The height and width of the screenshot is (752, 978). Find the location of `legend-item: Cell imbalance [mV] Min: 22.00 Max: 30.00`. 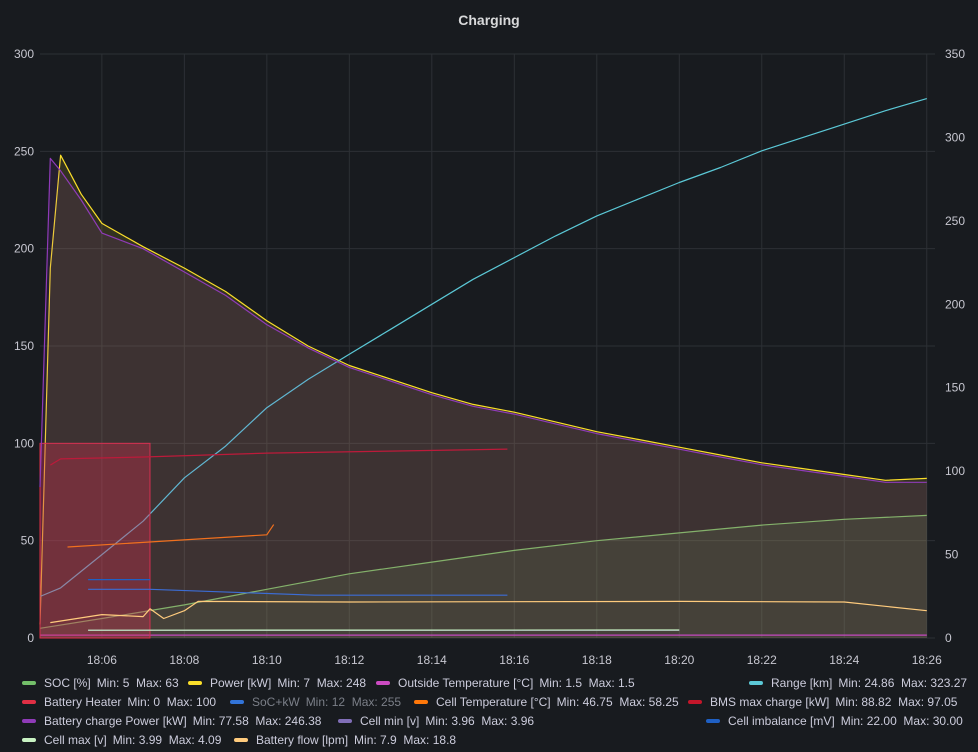

legend-item: Cell imbalance [mV] Min: 22.00 Max: 30.00 is located at coordinates (834, 721).